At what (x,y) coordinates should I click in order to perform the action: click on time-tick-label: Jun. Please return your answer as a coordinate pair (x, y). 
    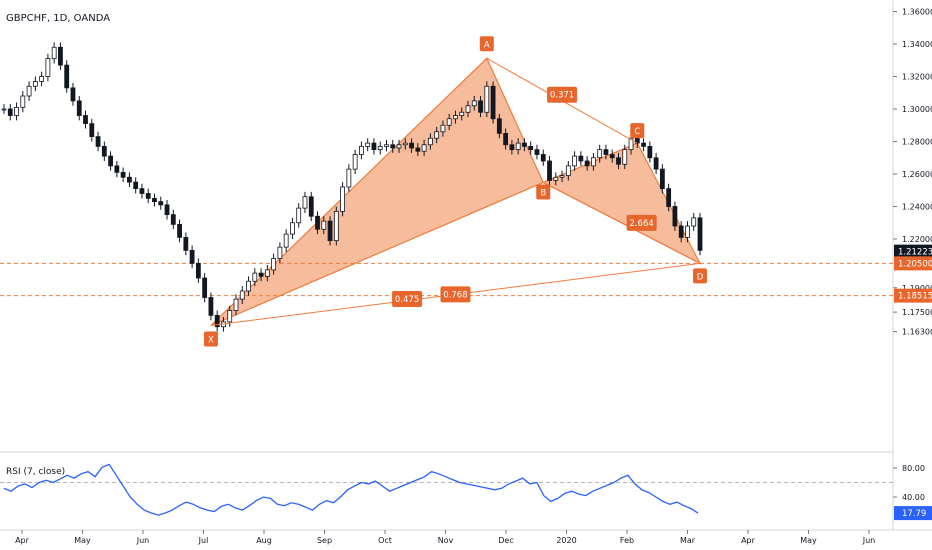
    Looking at the image, I should click on (869, 540).